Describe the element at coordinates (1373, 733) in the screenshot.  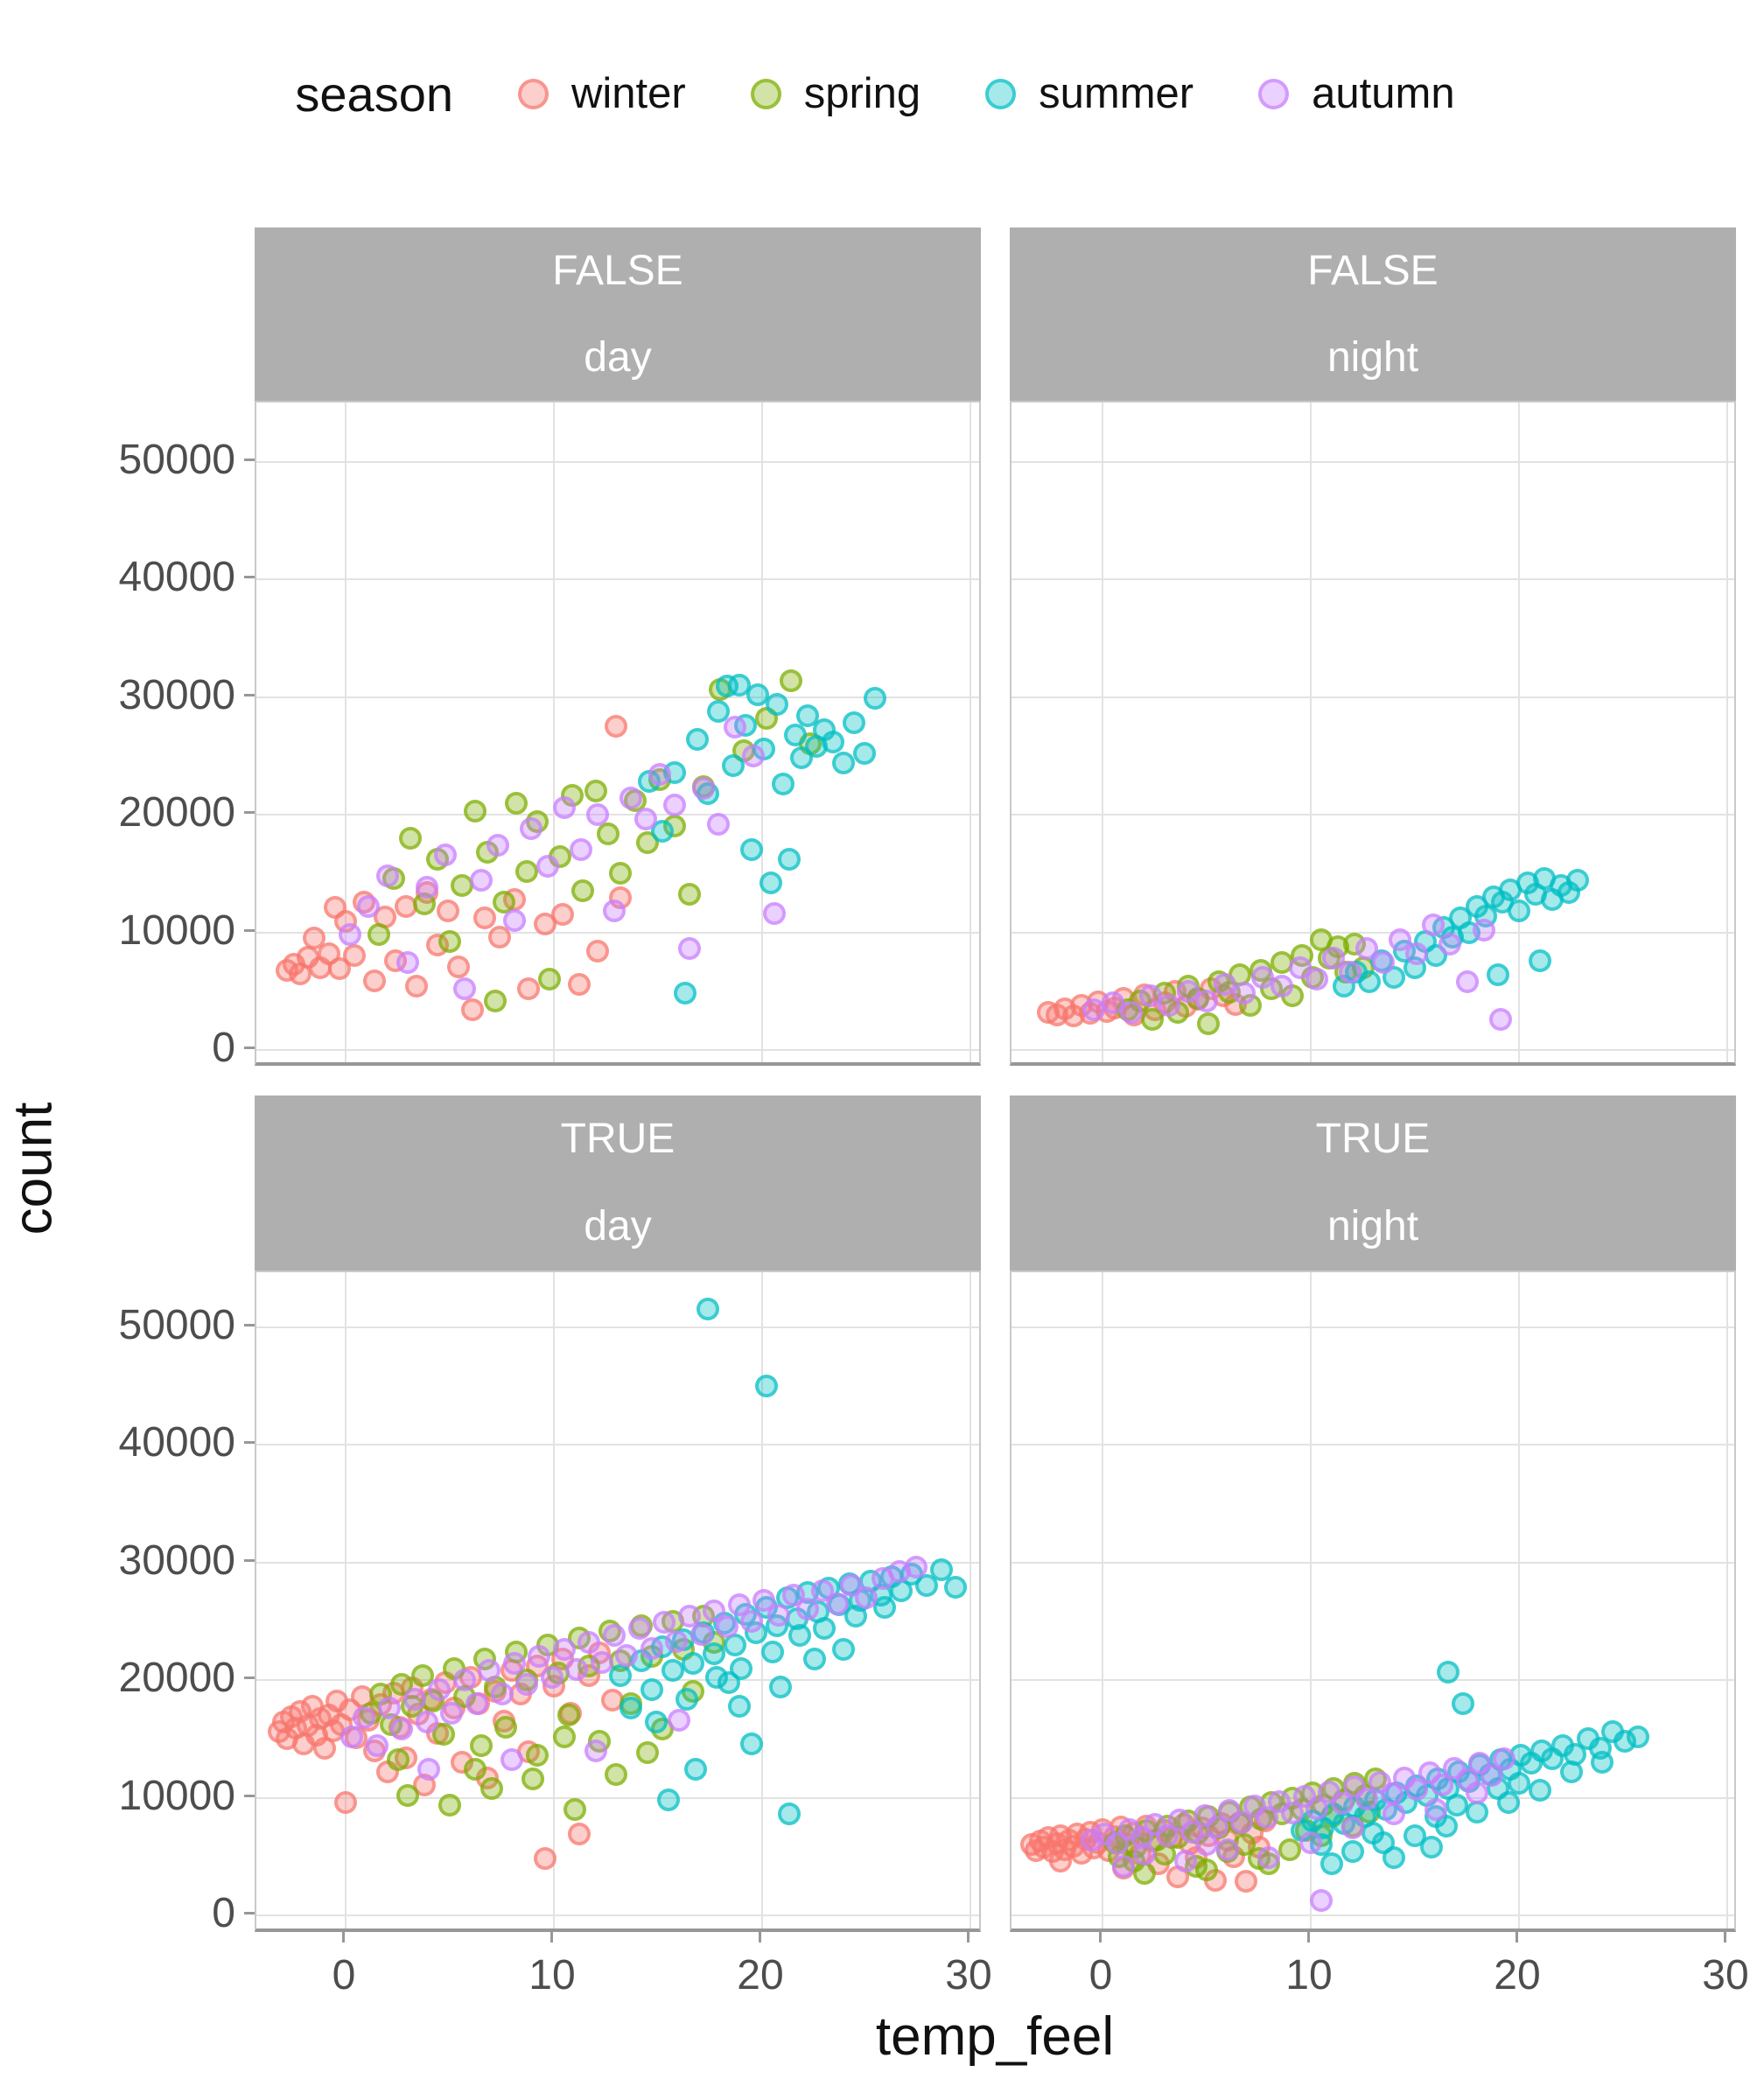
I see `panel-false-night` at that location.